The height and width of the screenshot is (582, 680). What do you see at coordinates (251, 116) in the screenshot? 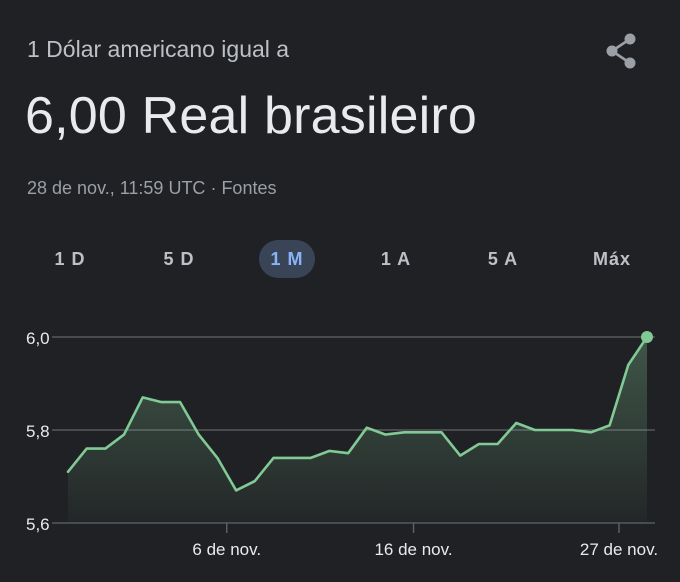
I see `conversion-result: 6,00 Real brasileiro` at bounding box center [251, 116].